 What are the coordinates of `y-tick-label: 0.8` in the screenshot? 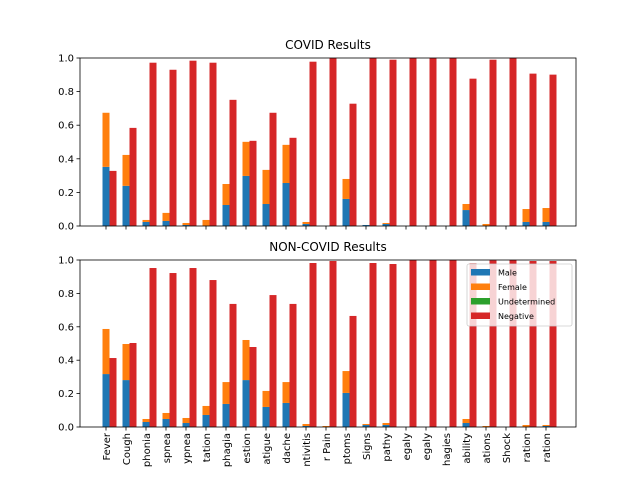 It's located at (66, 294).